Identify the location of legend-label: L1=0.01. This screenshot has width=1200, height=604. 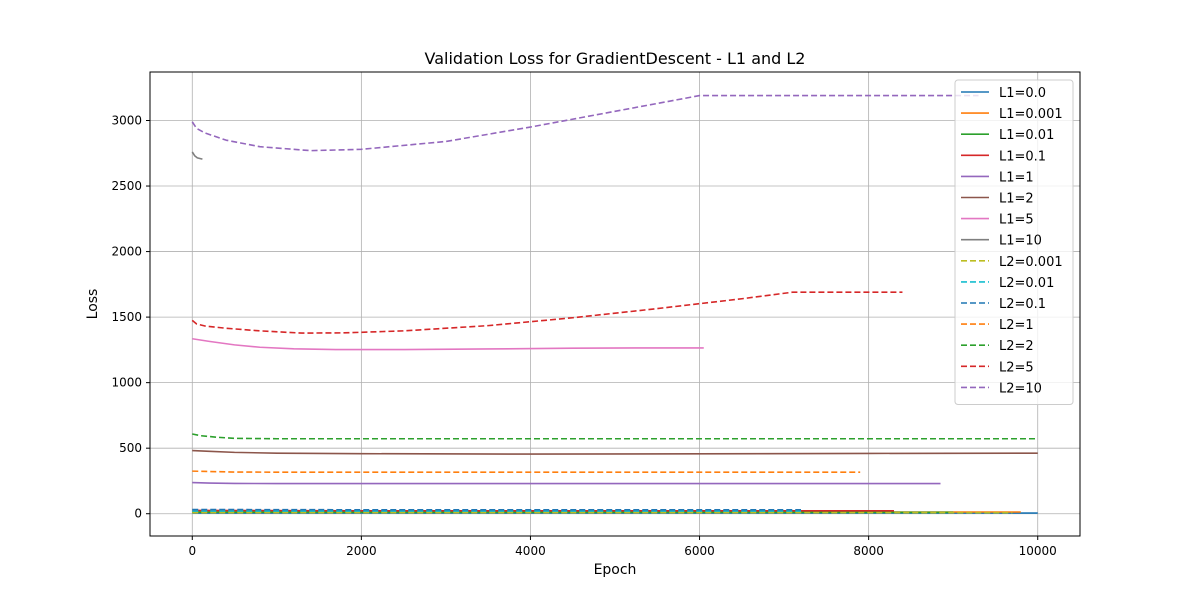
(1026, 135).